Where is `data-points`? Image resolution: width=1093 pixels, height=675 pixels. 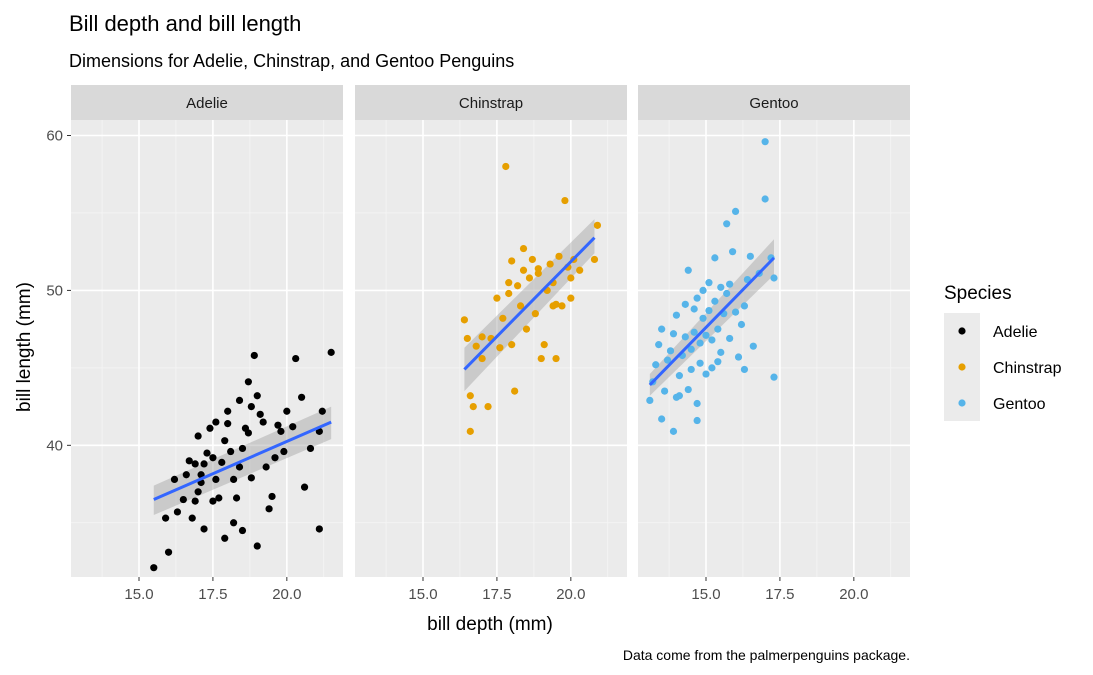 data-points is located at coordinates (242, 460).